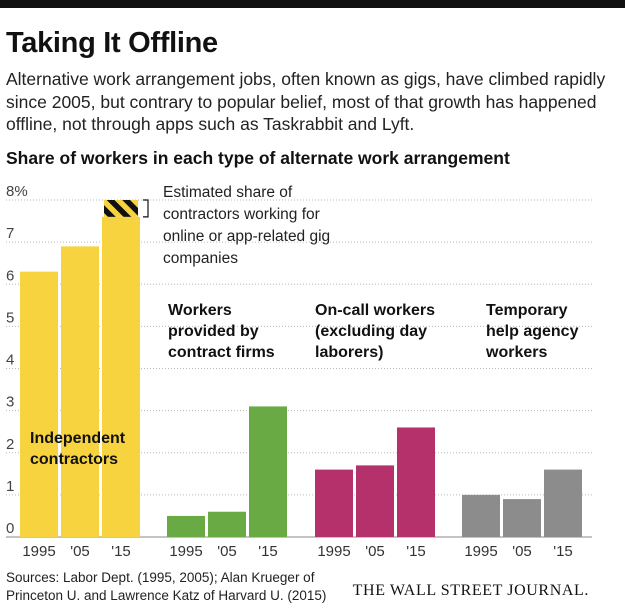 Image resolution: width=625 pixels, height=616 pixels. I want to click on group-label: help agency, so click(532, 331).